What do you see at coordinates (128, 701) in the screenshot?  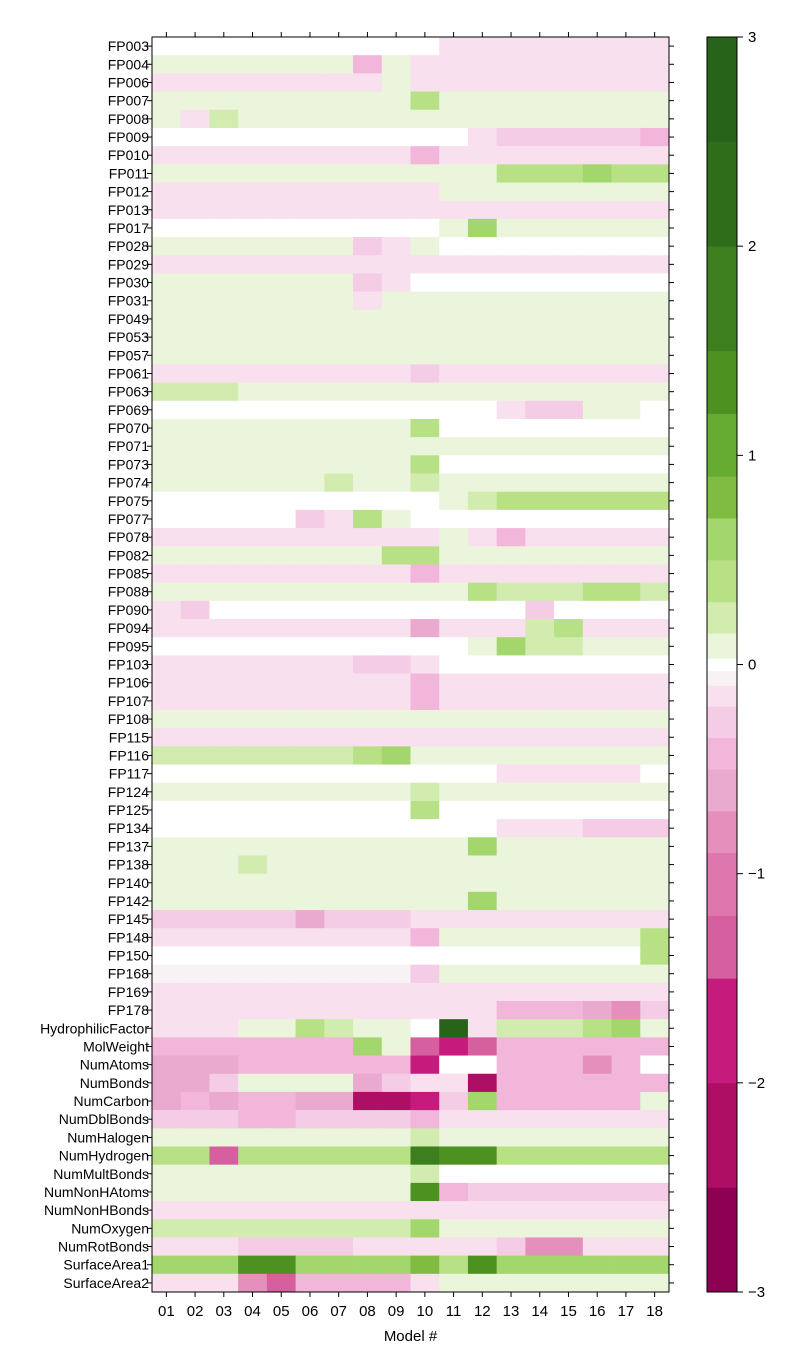 I see `y-tick-label: FP107` at bounding box center [128, 701].